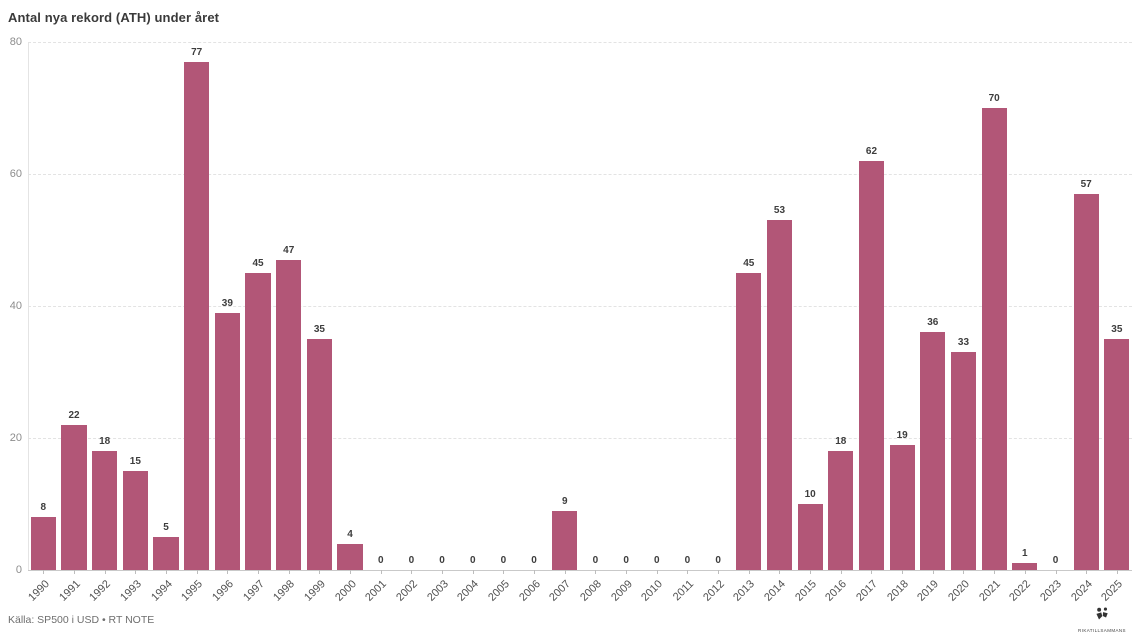  What do you see at coordinates (839, 323) in the screenshot?
I see `bar-slot-2016: 18 2016` at bounding box center [839, 323].